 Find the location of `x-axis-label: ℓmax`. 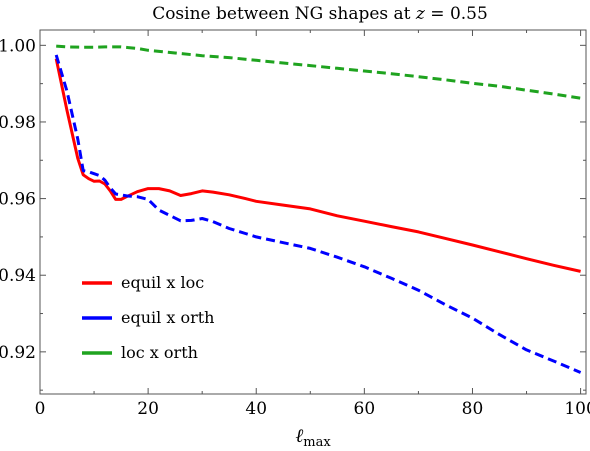

x-axis-label: ℓmax is located at coordinates (313, 437).